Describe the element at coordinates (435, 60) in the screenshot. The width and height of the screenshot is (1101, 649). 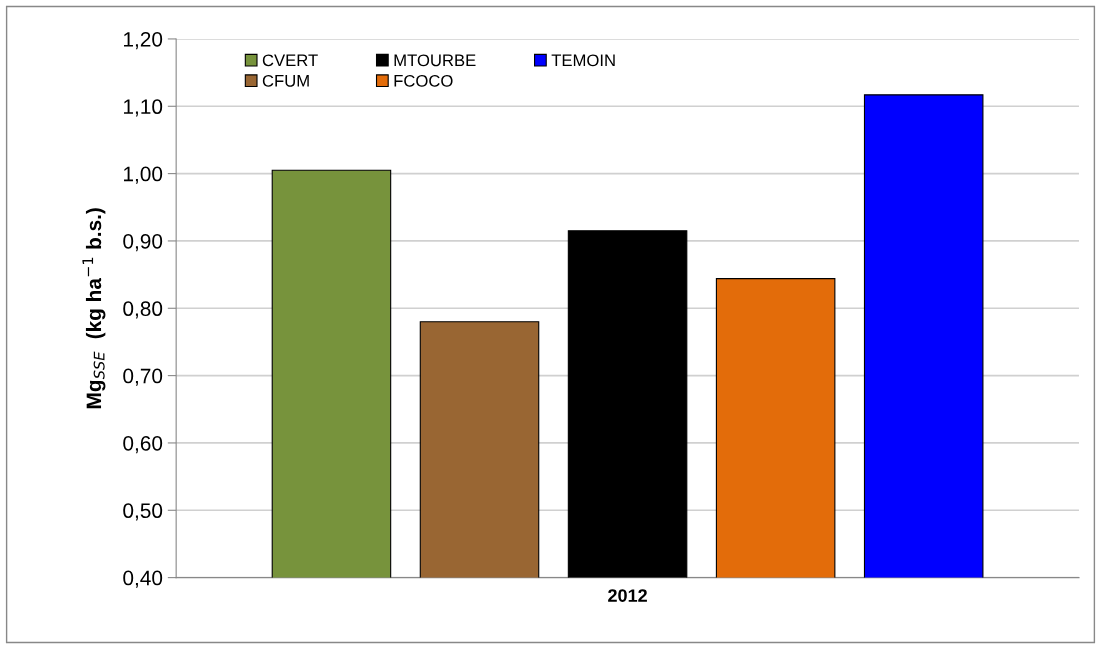
I see `legend-label: MTOURBE` at that location.